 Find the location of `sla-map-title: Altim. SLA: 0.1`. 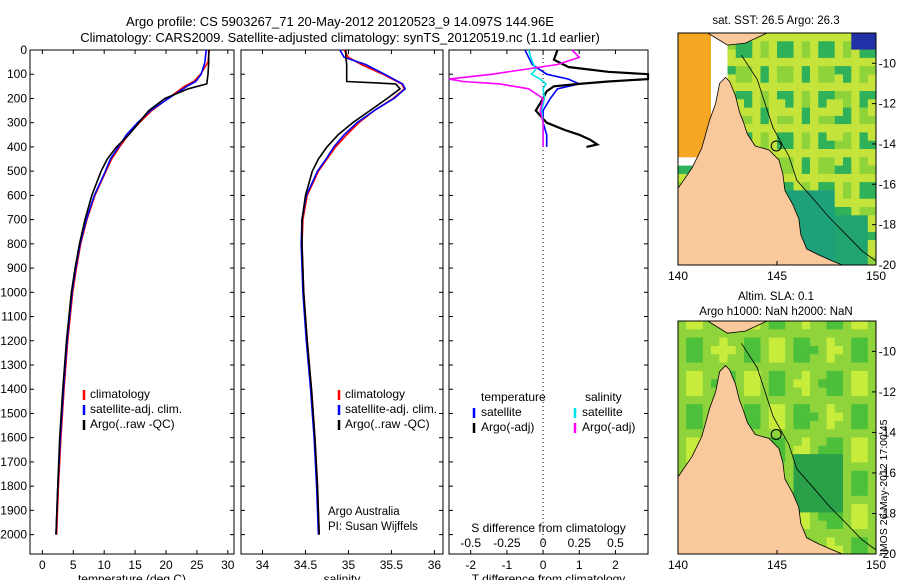

sla-map-title: Altim. SLA: 0.1 is located at coordinates (776, 297).